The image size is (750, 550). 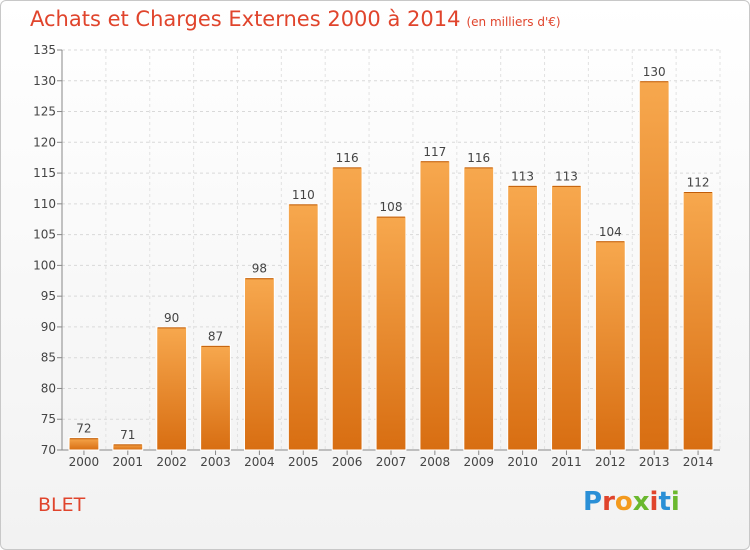 I want to click on y-tick-label: 90, so click(x=48, y=327).